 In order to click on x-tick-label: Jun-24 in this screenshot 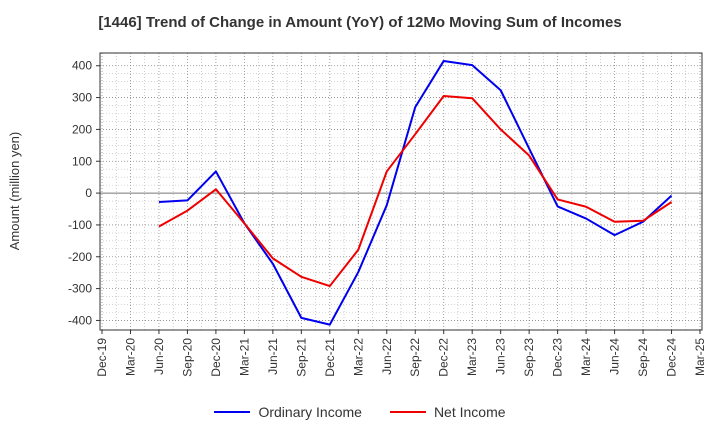, I will do `click(615, 356)`.